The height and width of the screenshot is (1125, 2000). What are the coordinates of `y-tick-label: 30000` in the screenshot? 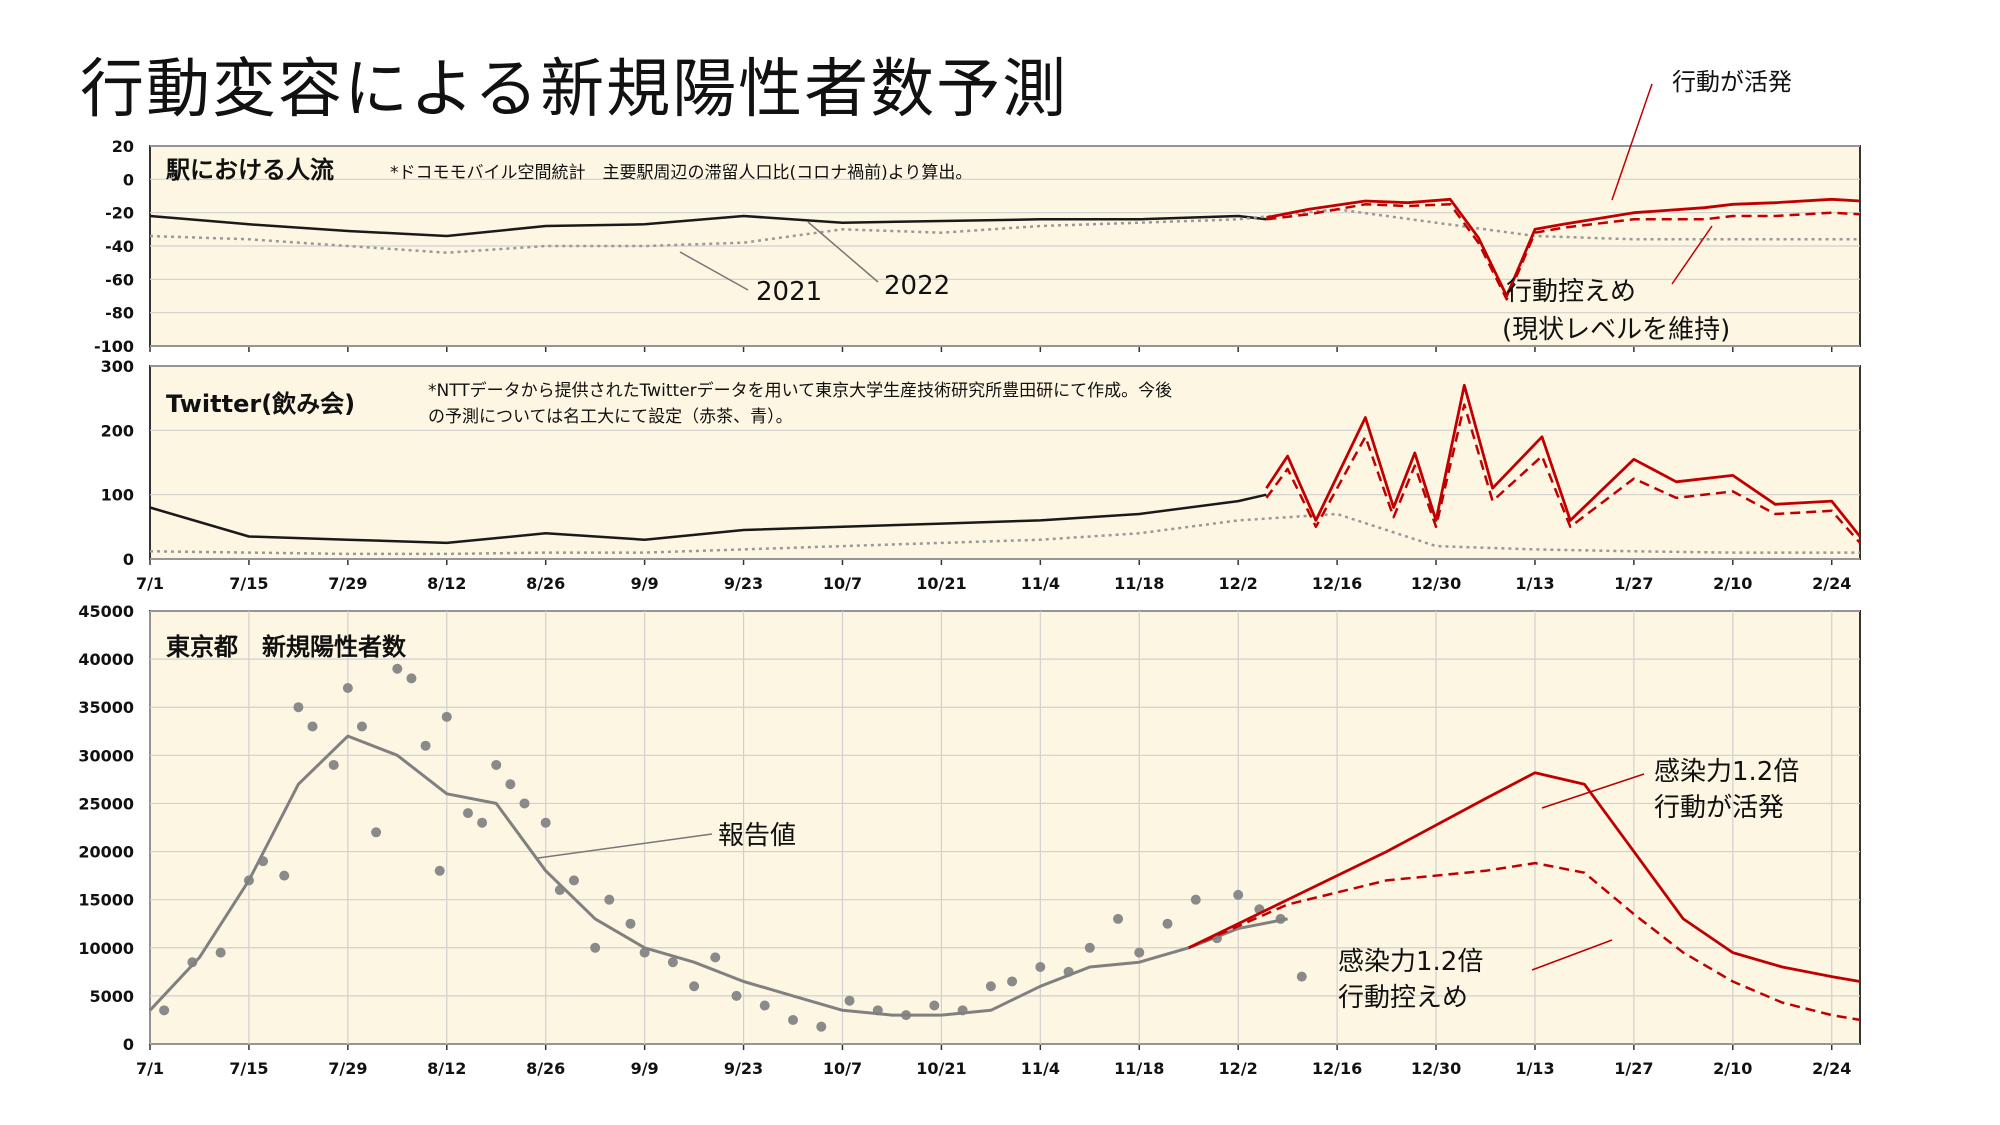 It's located at (106, 755).